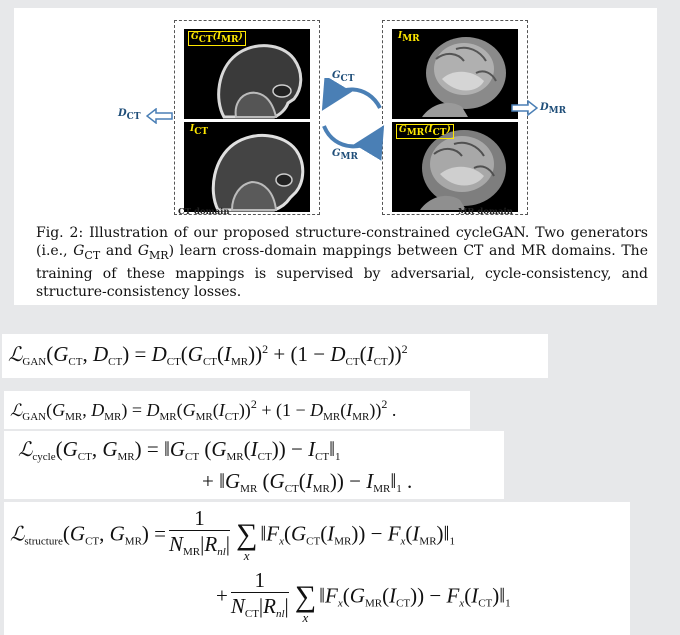 Image resolution: width=680 pixels, height=635 pixels. I want to click on scan-label-g-ct-i-mr: GCT(IMR), so click(217, 38).